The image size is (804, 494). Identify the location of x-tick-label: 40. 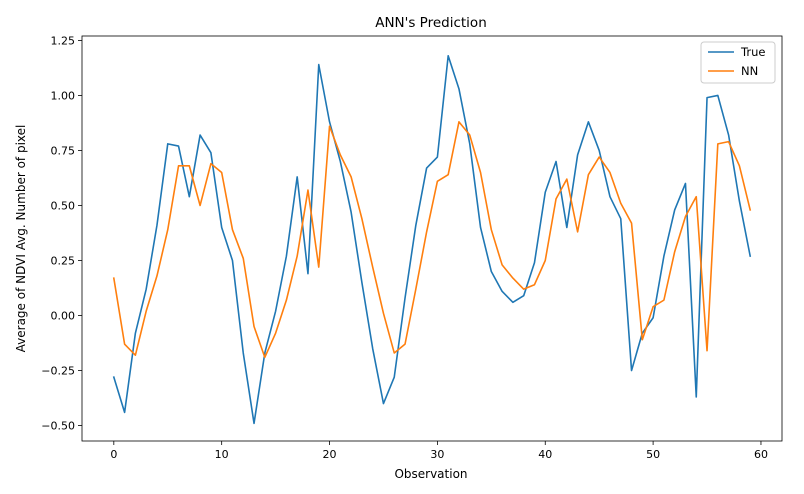
(545, 454).